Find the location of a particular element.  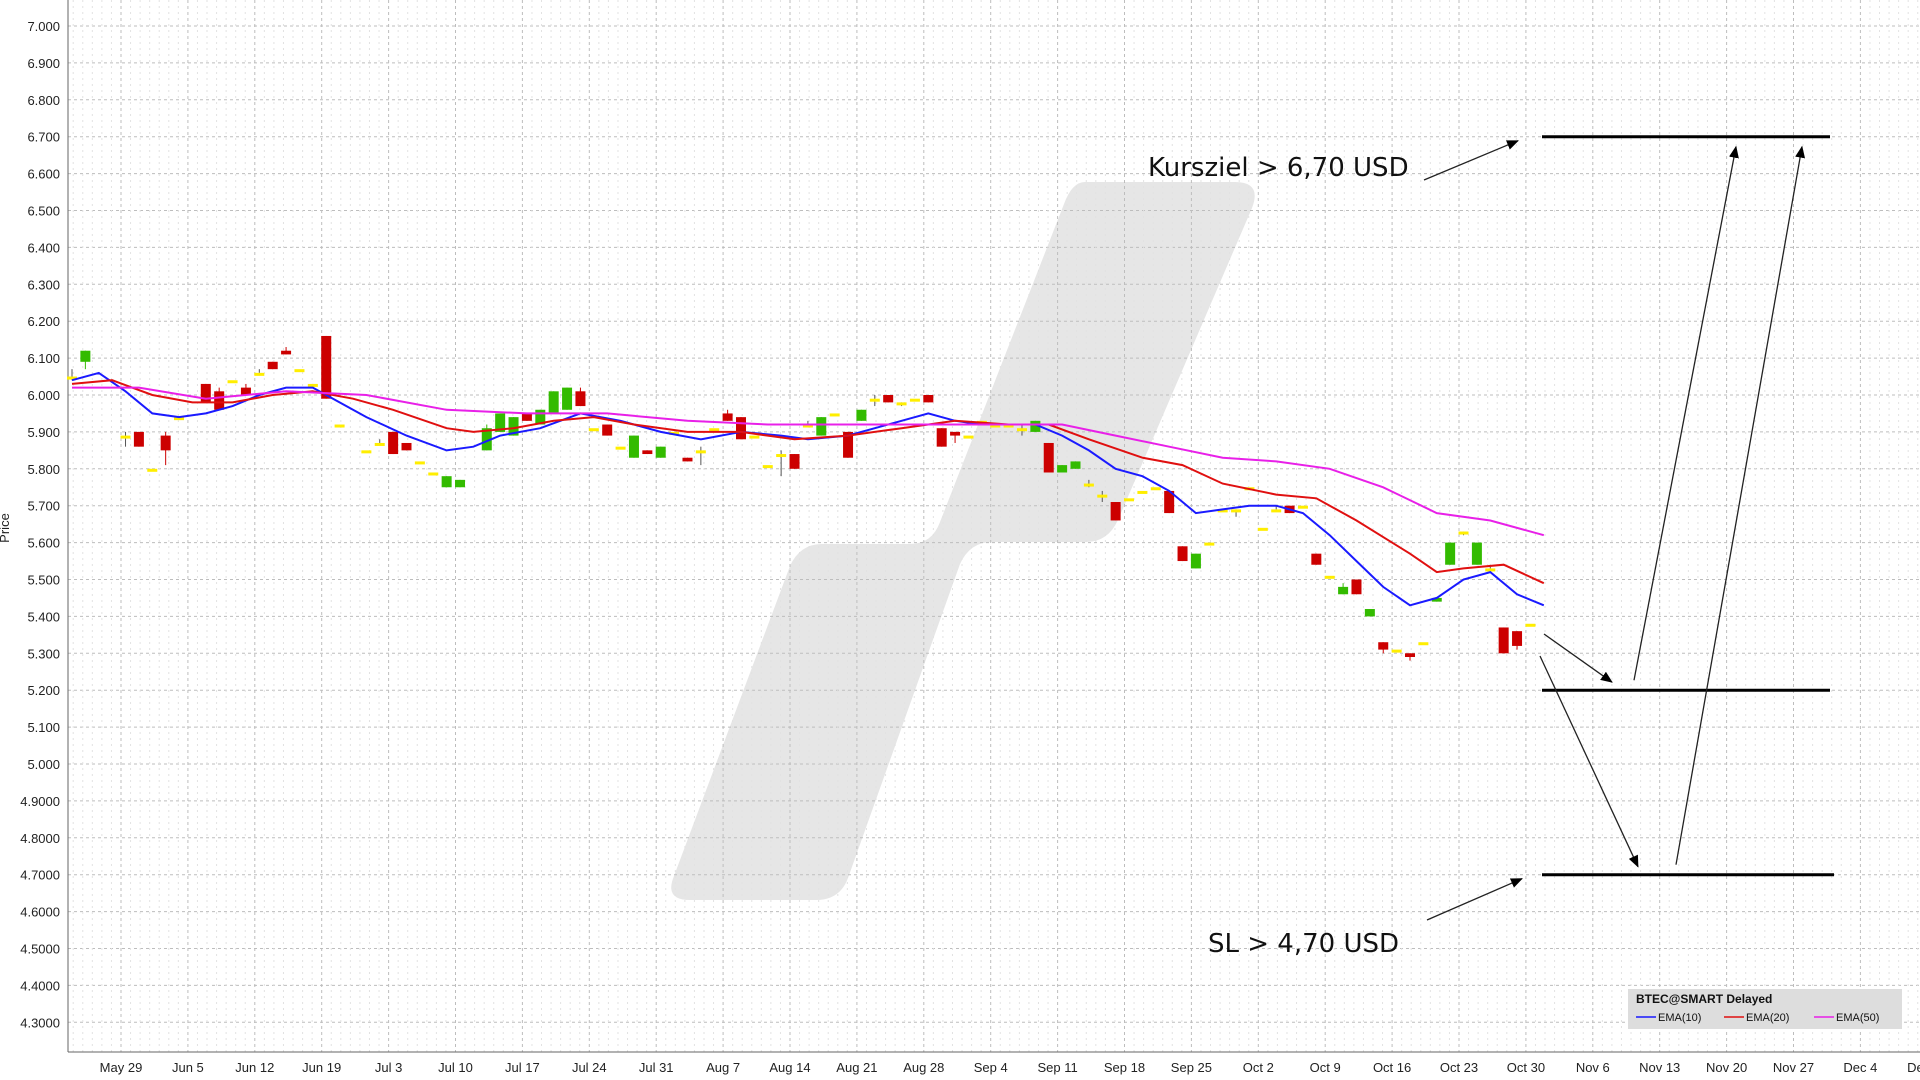

y-tick-label: 4.7000 is located at coordinates (40, 875).